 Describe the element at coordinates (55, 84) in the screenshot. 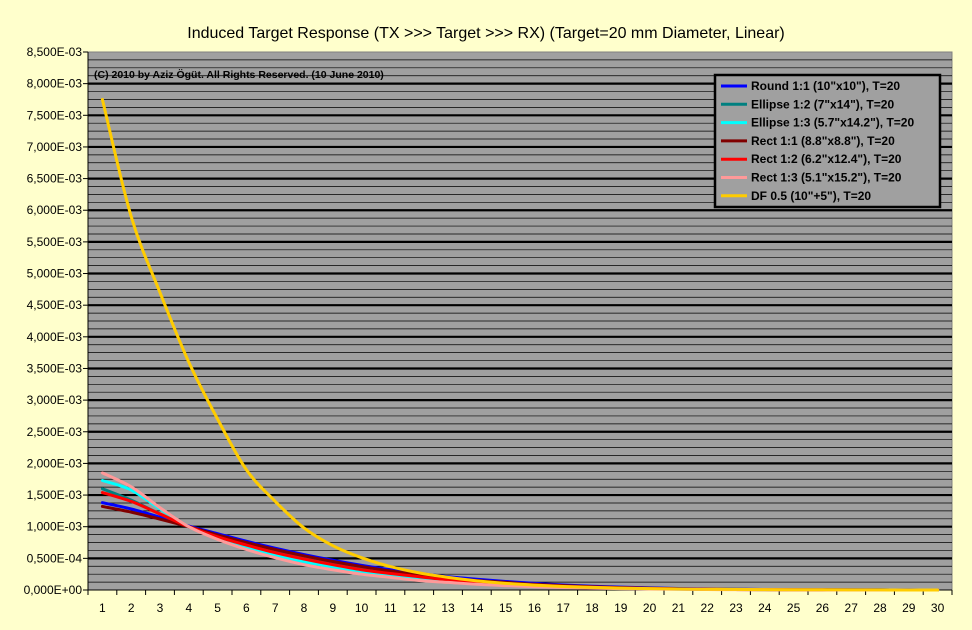

I see `y-tick-label: 8,000E-03` at that location.